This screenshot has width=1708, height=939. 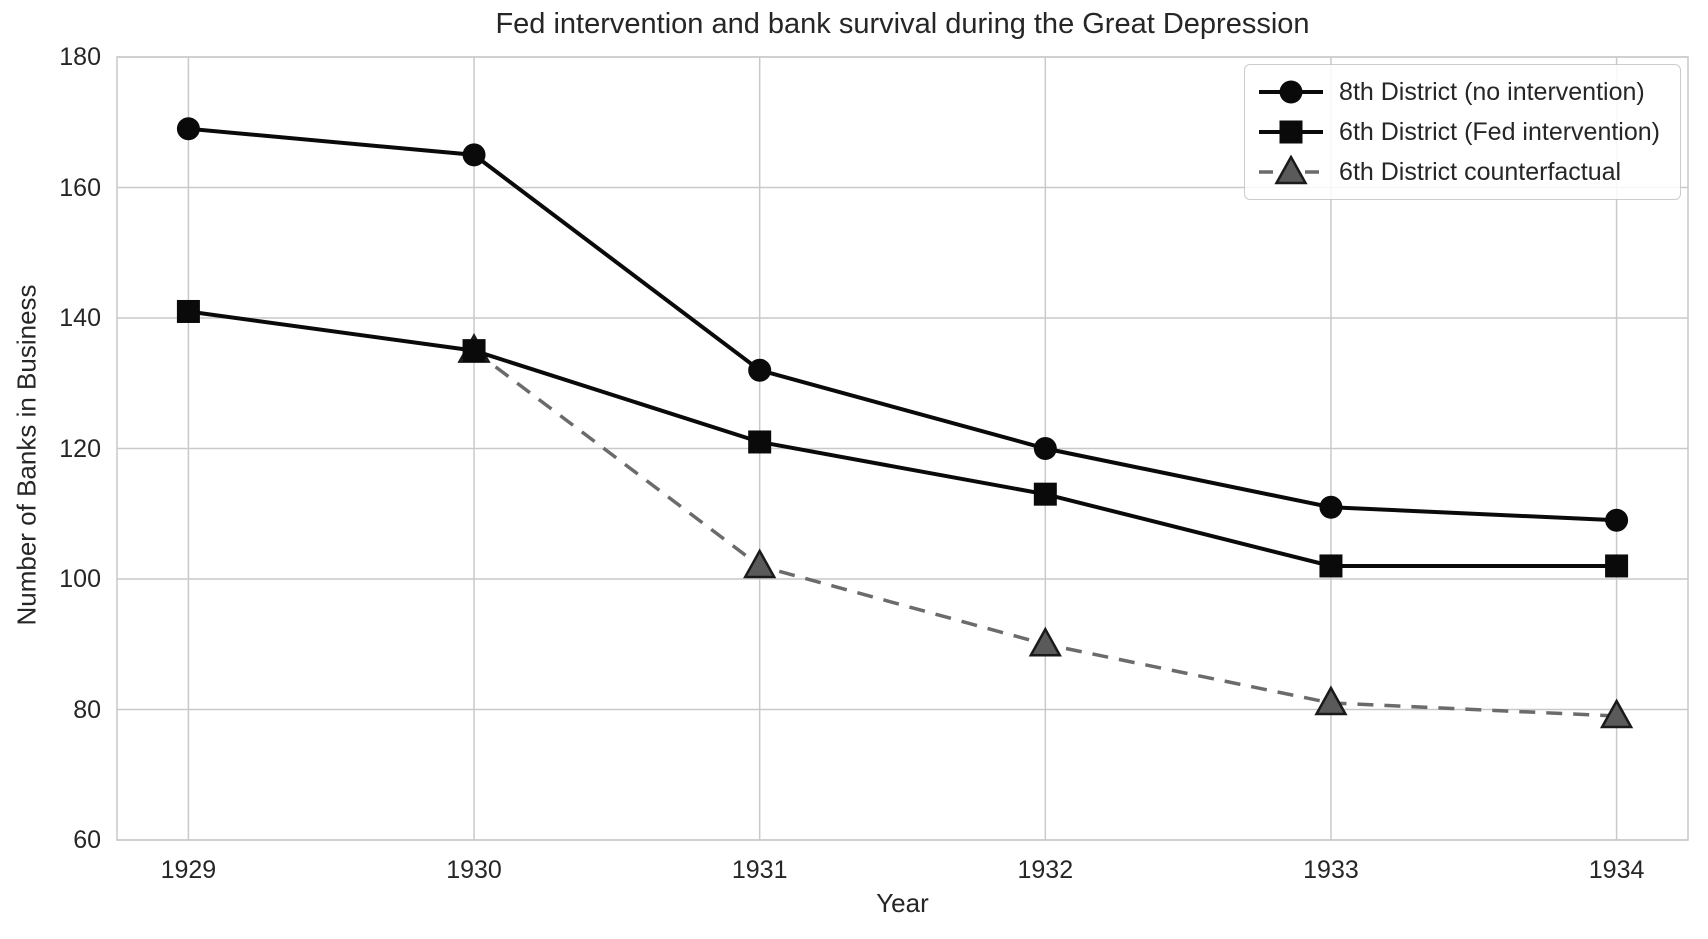 I want to click on y-tick-label: 140, so click(x=80, y=318).